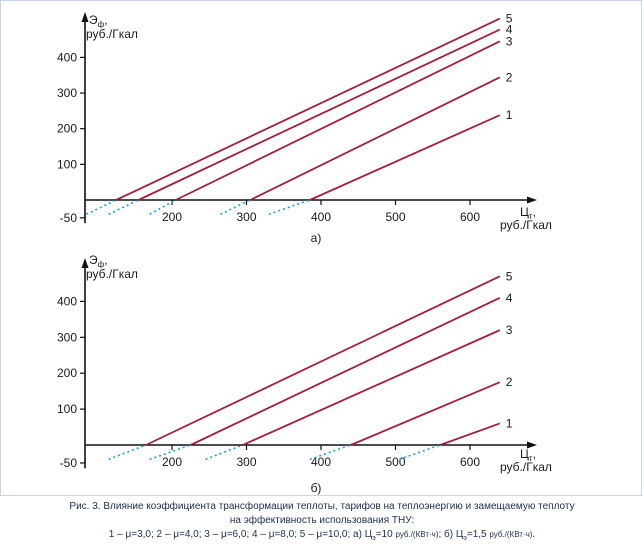  I want to click on series-4-line, so click(345, 371).